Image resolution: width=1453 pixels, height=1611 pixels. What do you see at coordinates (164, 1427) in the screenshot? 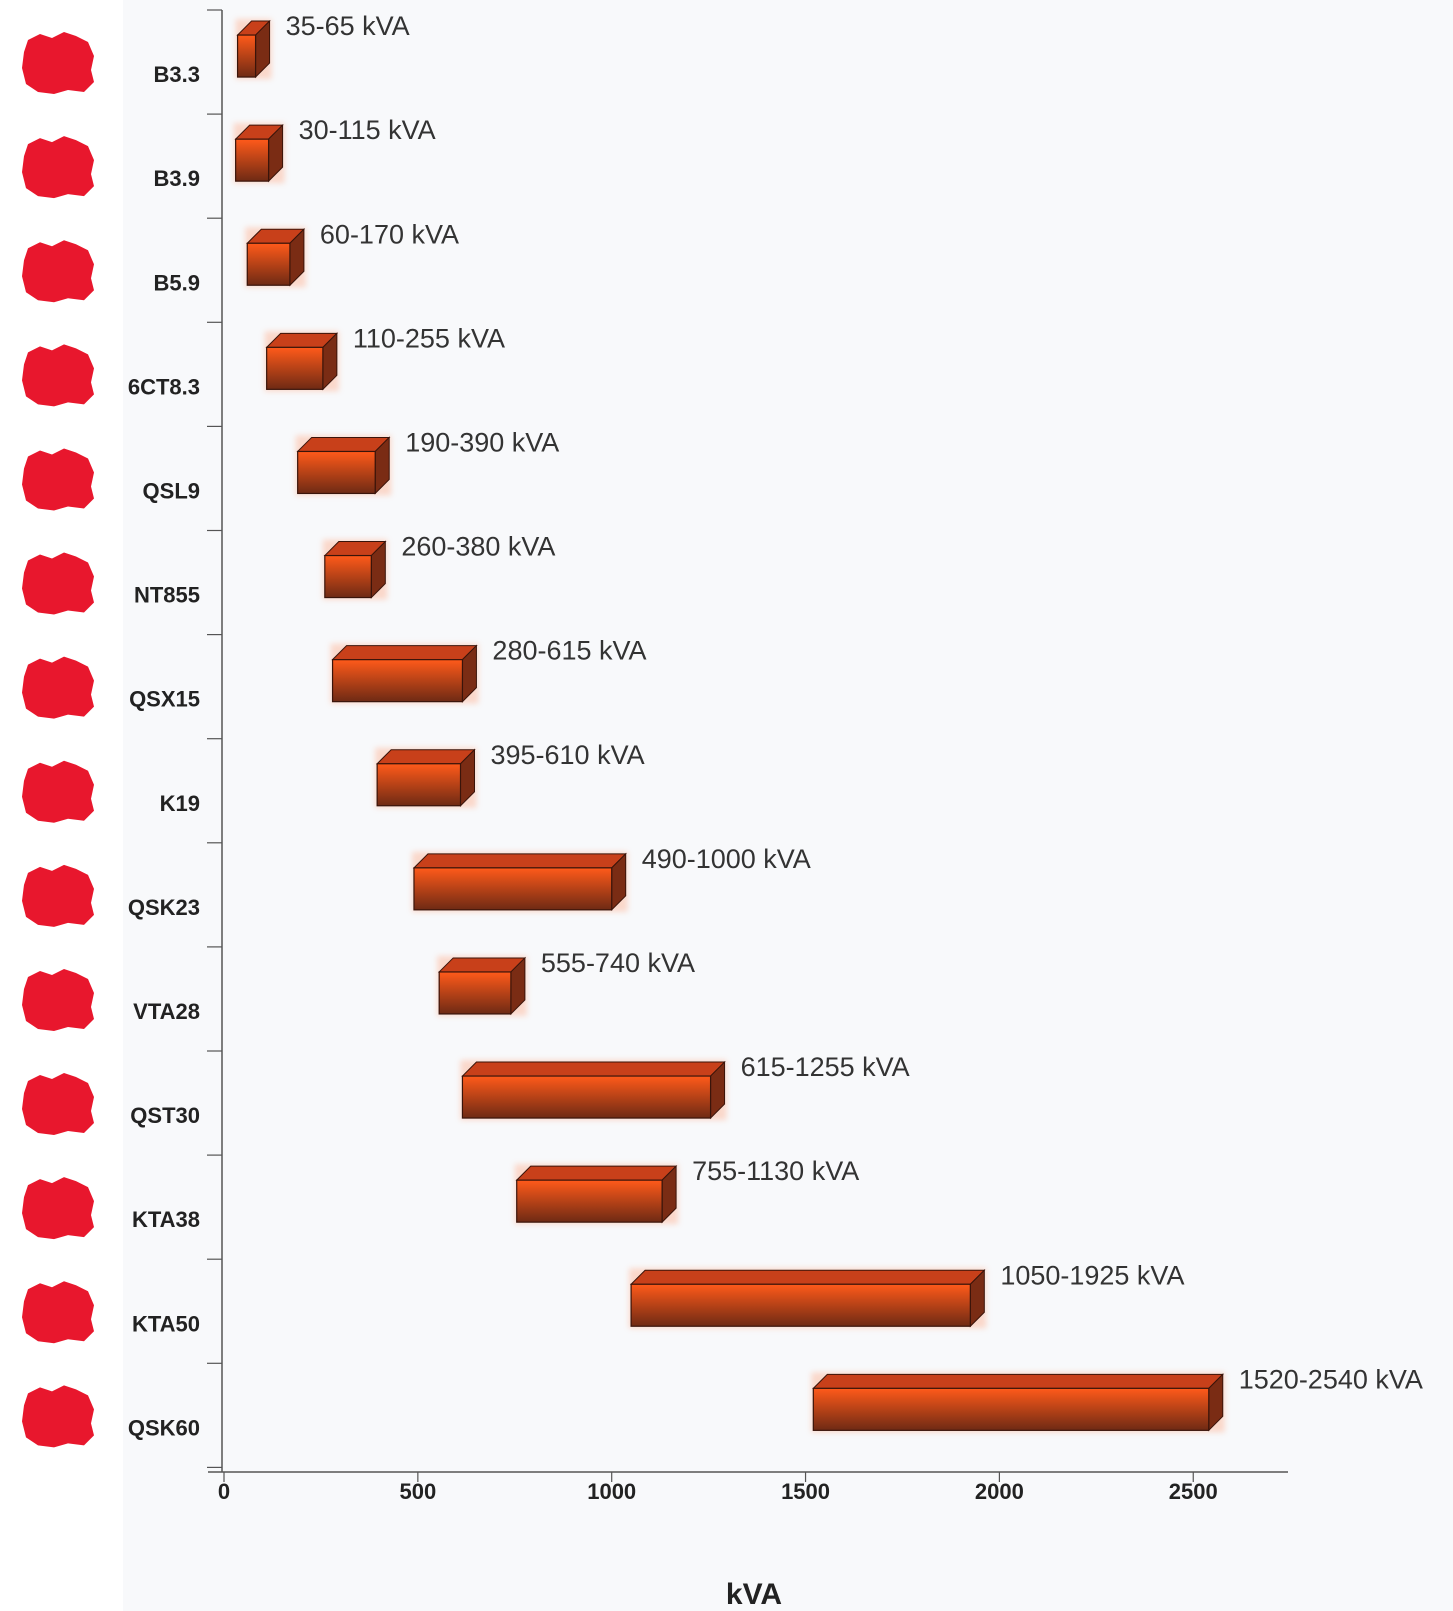
I see `engine-label: QSK60` at bounding box center [164, 1427].